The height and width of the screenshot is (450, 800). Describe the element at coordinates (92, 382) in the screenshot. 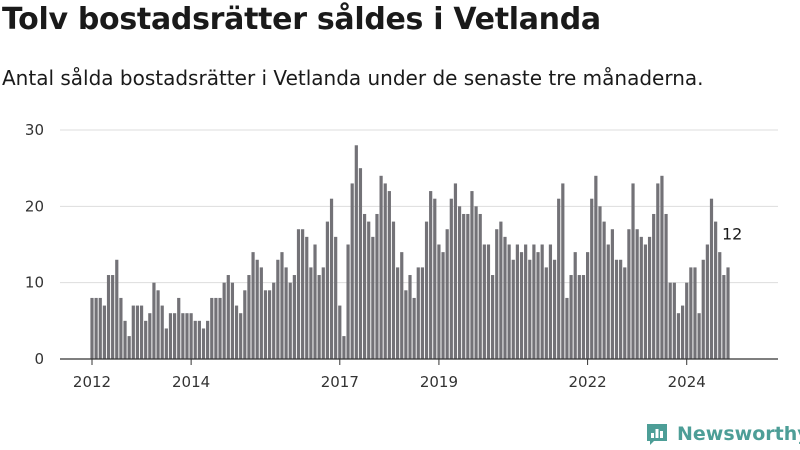

I see `x-tick-label: 2012` at that location.